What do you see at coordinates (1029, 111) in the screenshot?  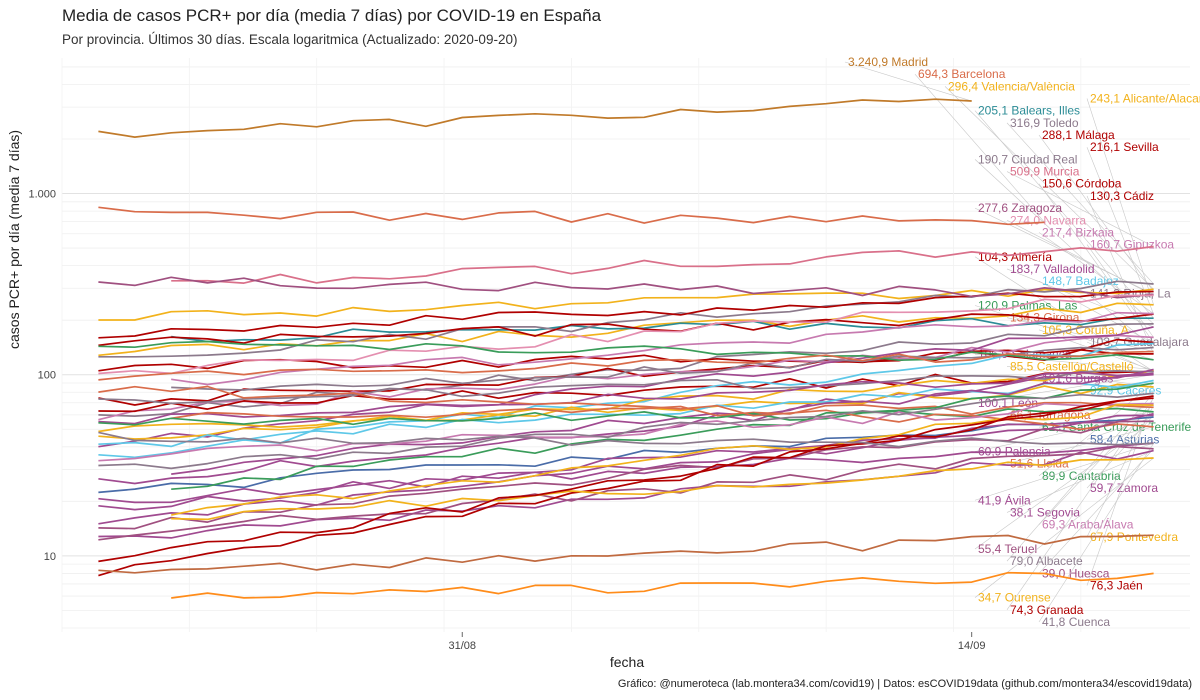 I see `series-label-Balears, Illes: 205,1 Balears, Illes` at bounding box center [1029, 111].